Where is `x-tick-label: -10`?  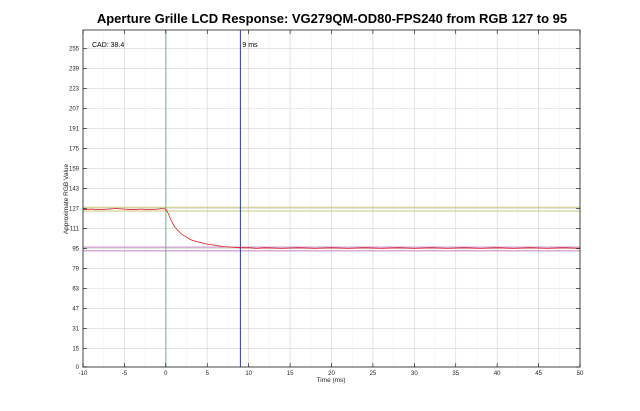
x-tick-label: -10 is located at coordinates (83, 374).